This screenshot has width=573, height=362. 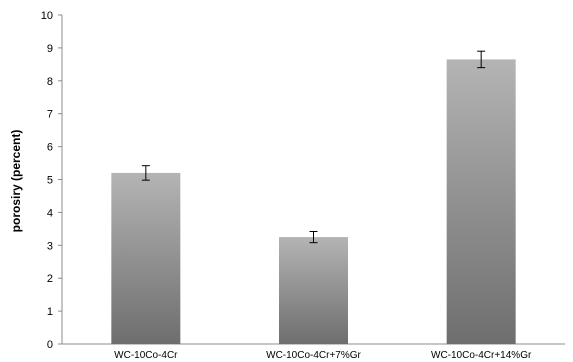 I want to click on y-tick-label: 1, so click(x=50, y=312).